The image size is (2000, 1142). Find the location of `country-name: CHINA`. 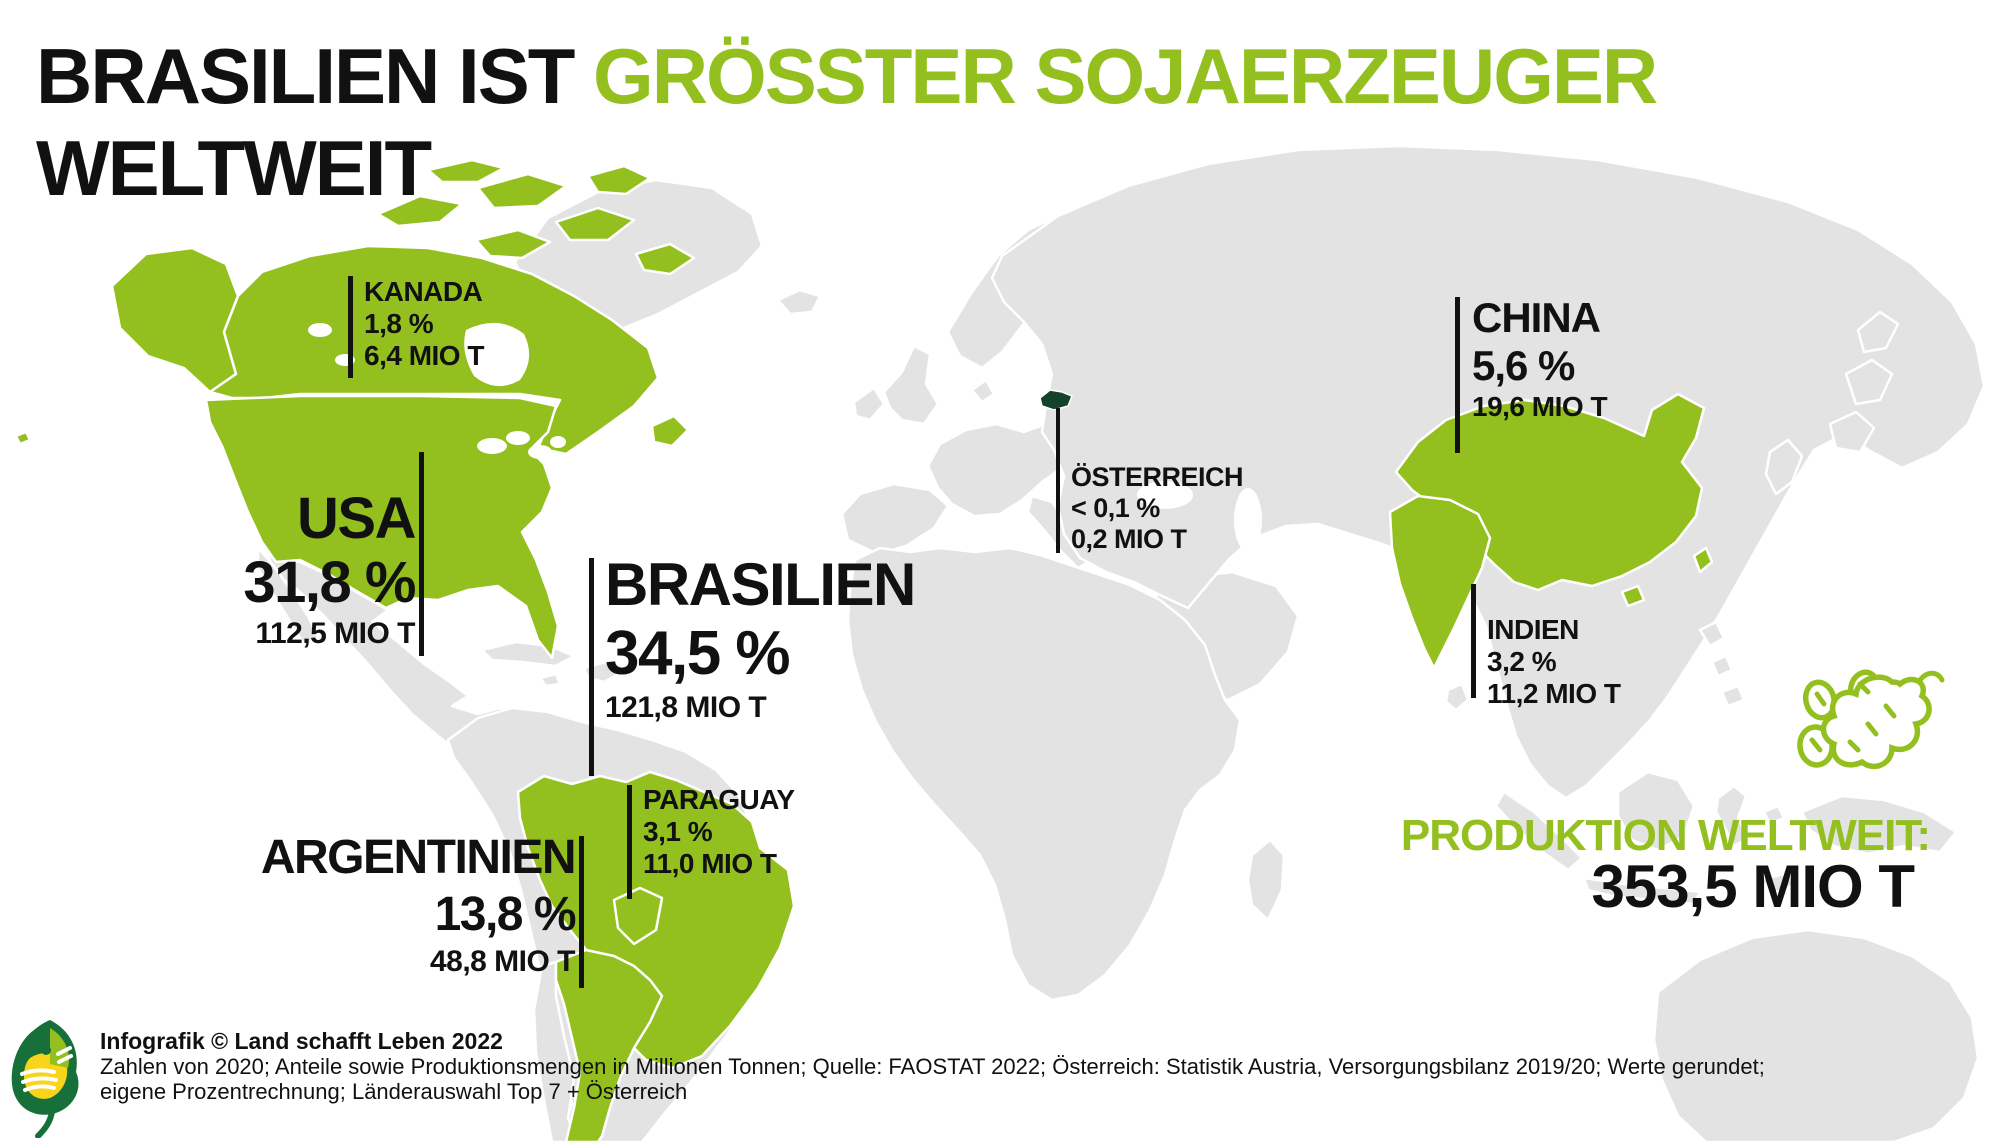

country-name: CHINA is located at coordinates (1536, 317).